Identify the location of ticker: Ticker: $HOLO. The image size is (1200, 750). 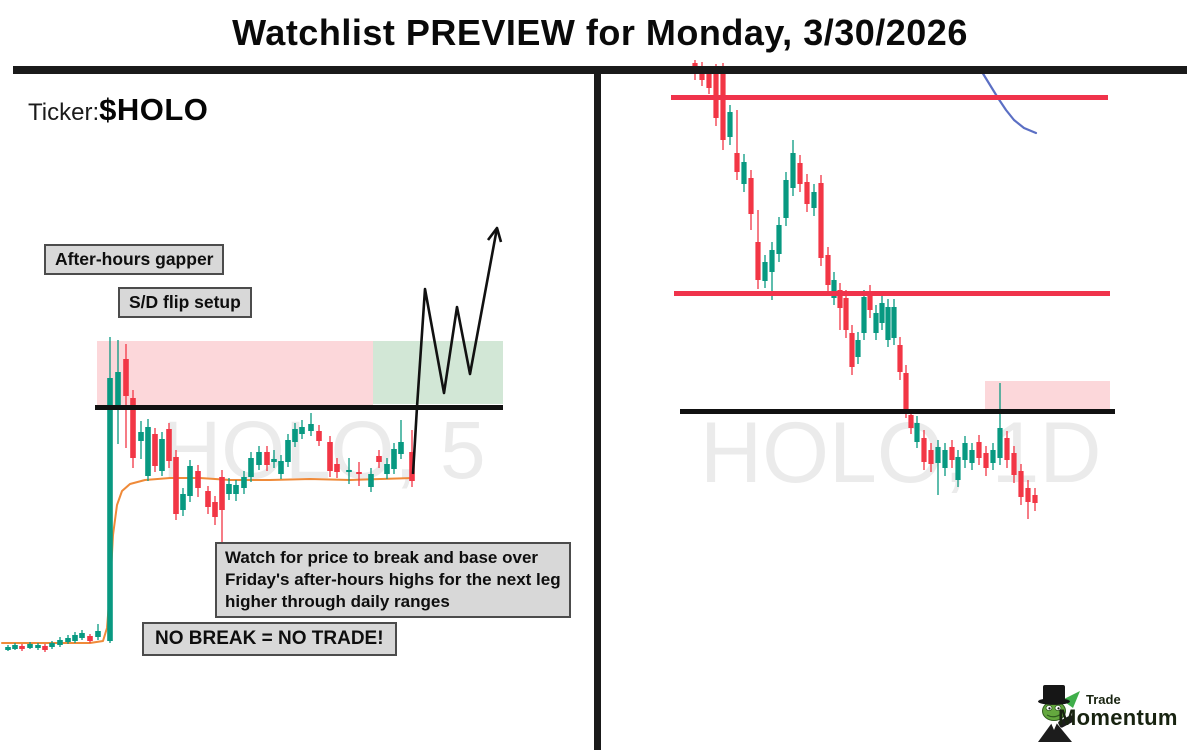
(118, 110).